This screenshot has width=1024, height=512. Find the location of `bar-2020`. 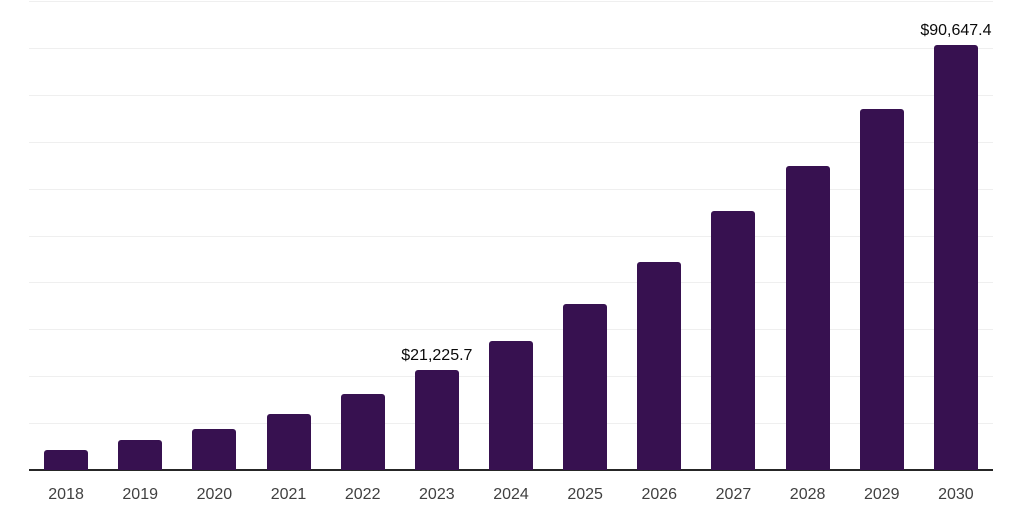

bar-2020 is located at coordinates (214, 449).